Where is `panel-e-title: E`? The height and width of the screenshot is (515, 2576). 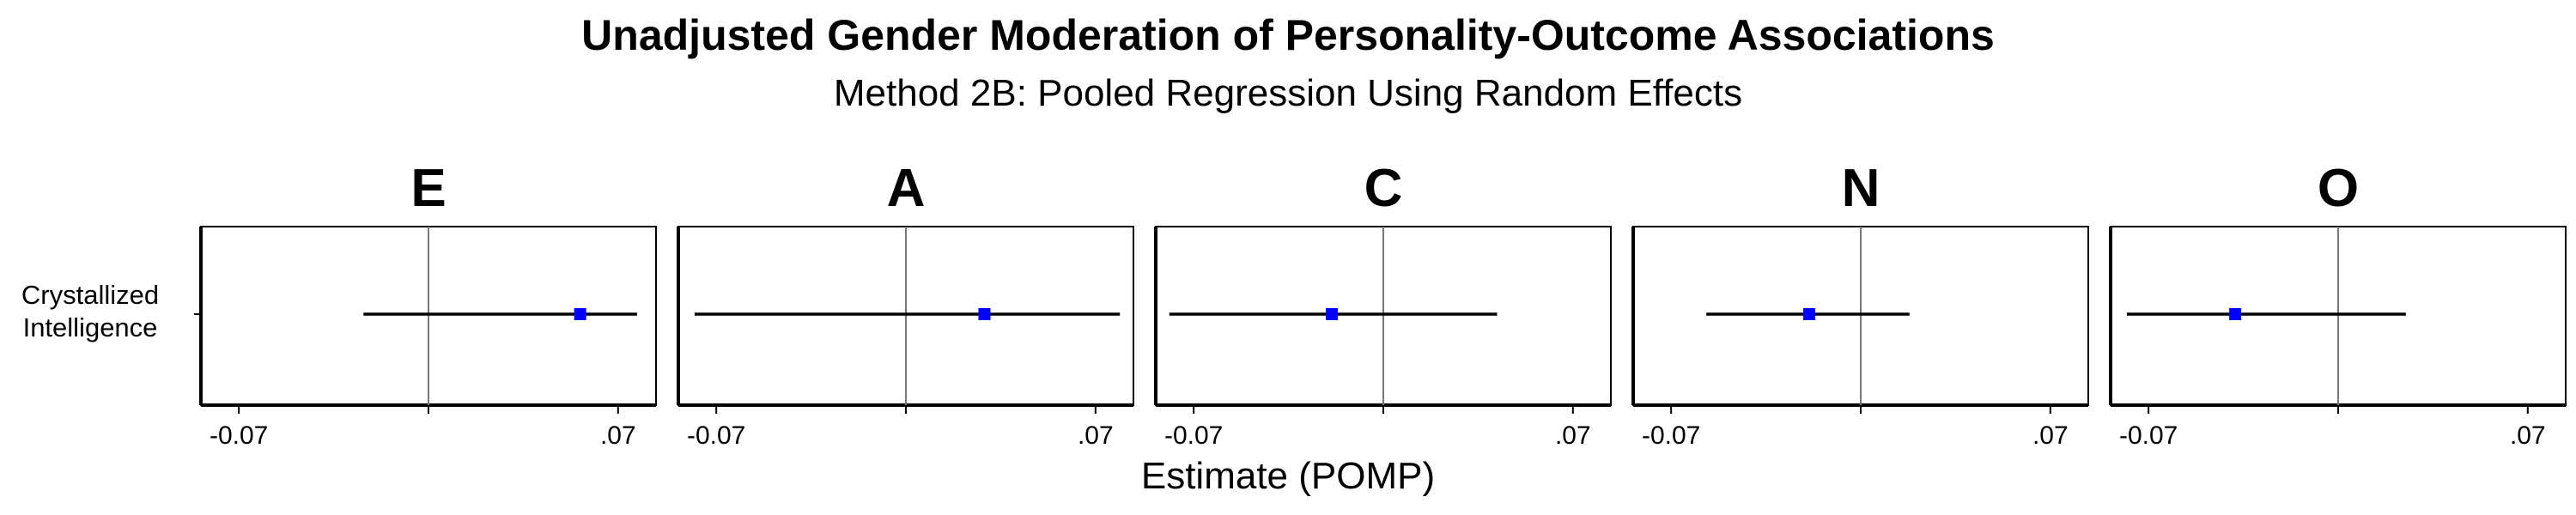 panel-e-title: E is located at coordinates (428, 188).